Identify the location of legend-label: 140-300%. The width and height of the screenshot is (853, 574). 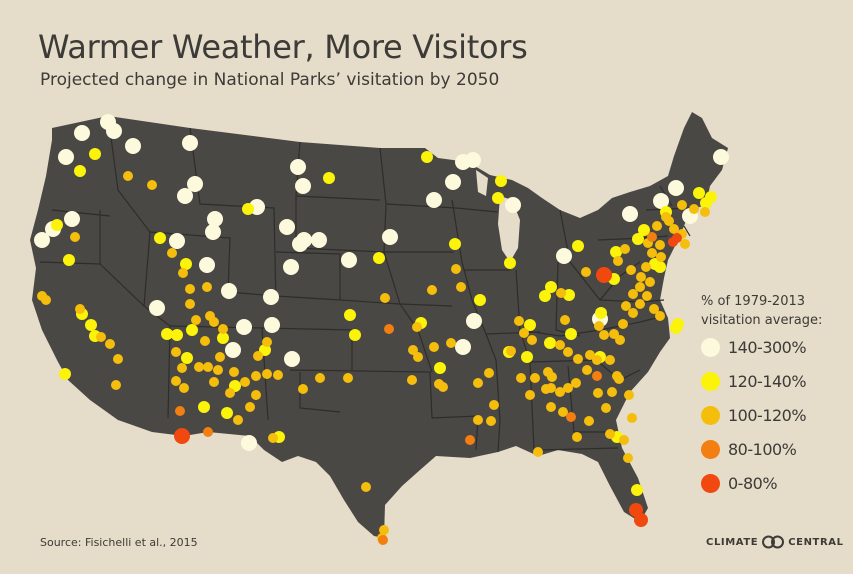
(767, 347).